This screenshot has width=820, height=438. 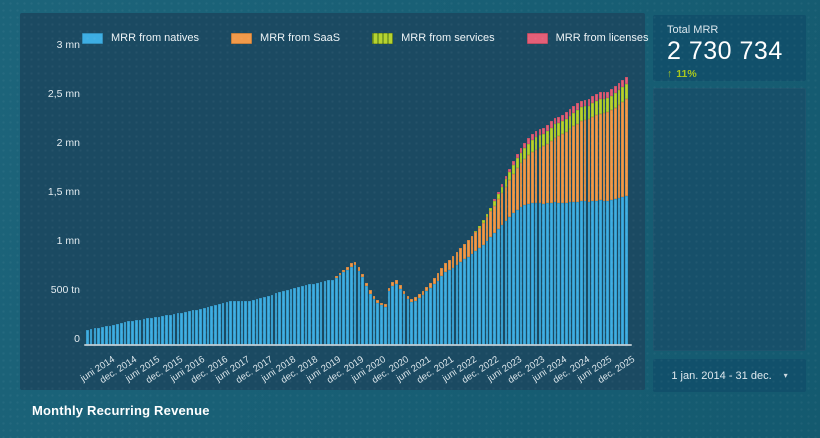 I want to click on legend-item-mrr-from-services: MRR from services, so click(x=433, y=38).